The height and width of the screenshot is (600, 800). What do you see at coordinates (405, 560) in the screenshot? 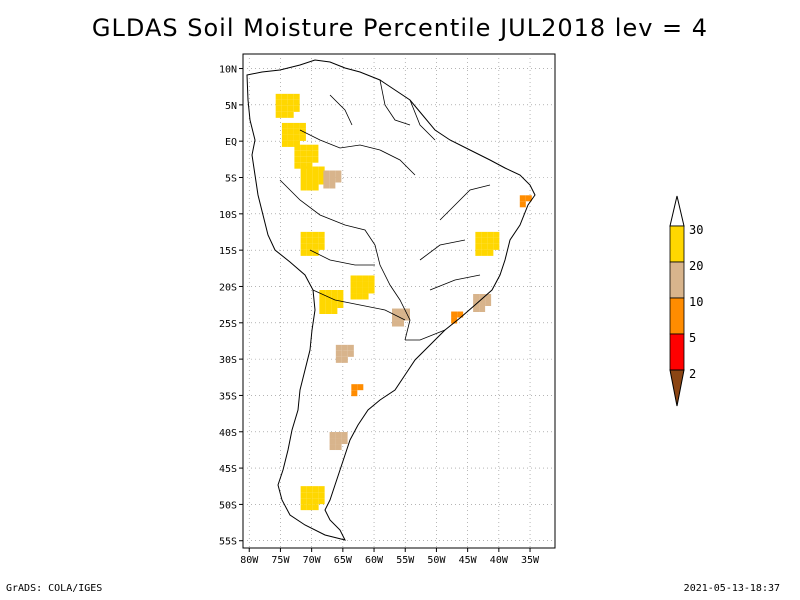
I see `x-tick-label: 55W` at bounding box center [405, 560].